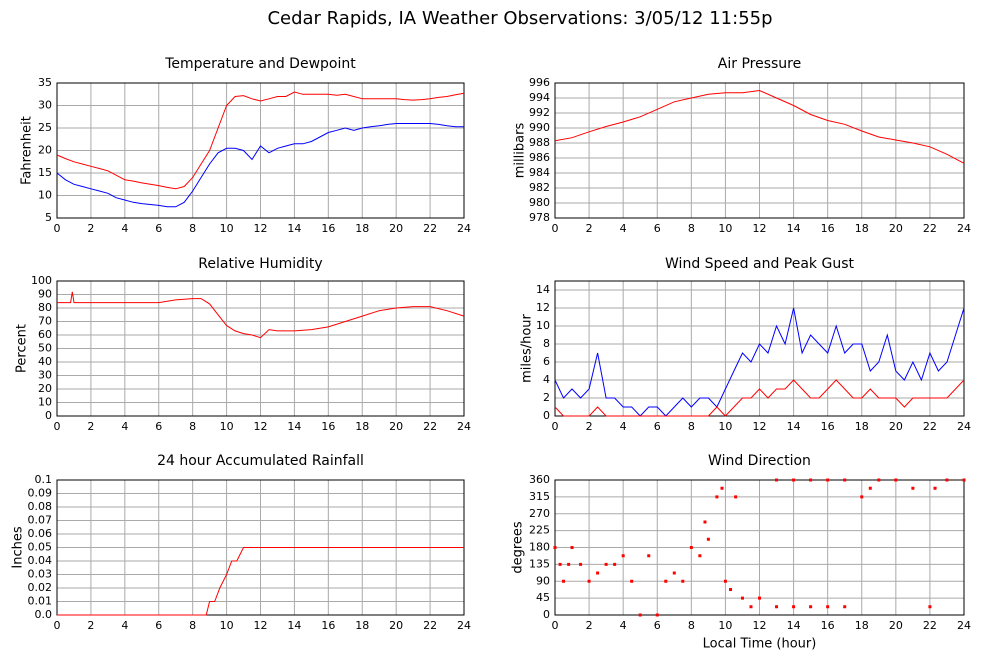 The height and width of the screenshot is (659, 999). Describe the element at coordinates (45, 334) in the screenshot. I see `y-tick-label: 60` at that location.